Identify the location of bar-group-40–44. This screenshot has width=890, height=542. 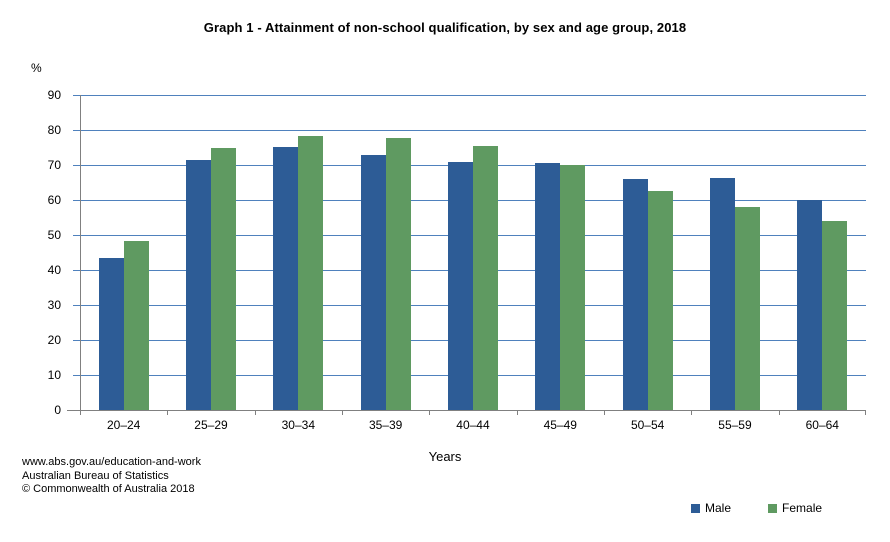
(472, 252).